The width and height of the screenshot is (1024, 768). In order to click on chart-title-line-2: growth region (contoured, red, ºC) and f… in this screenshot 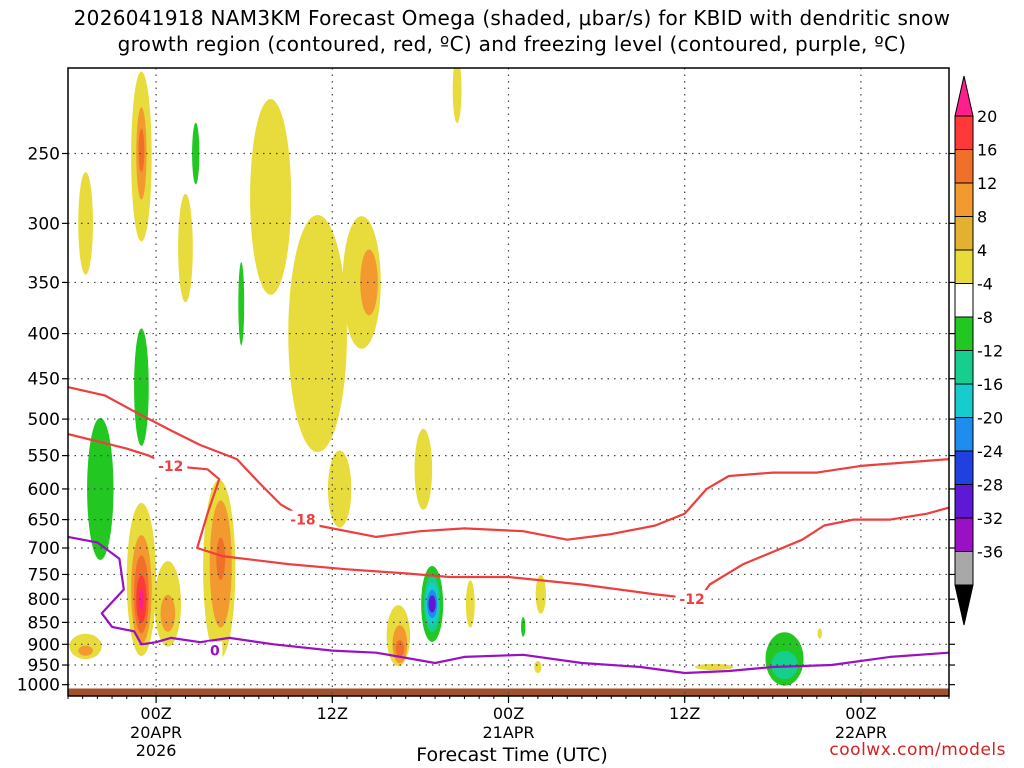, I will do `click(512, 44)`.